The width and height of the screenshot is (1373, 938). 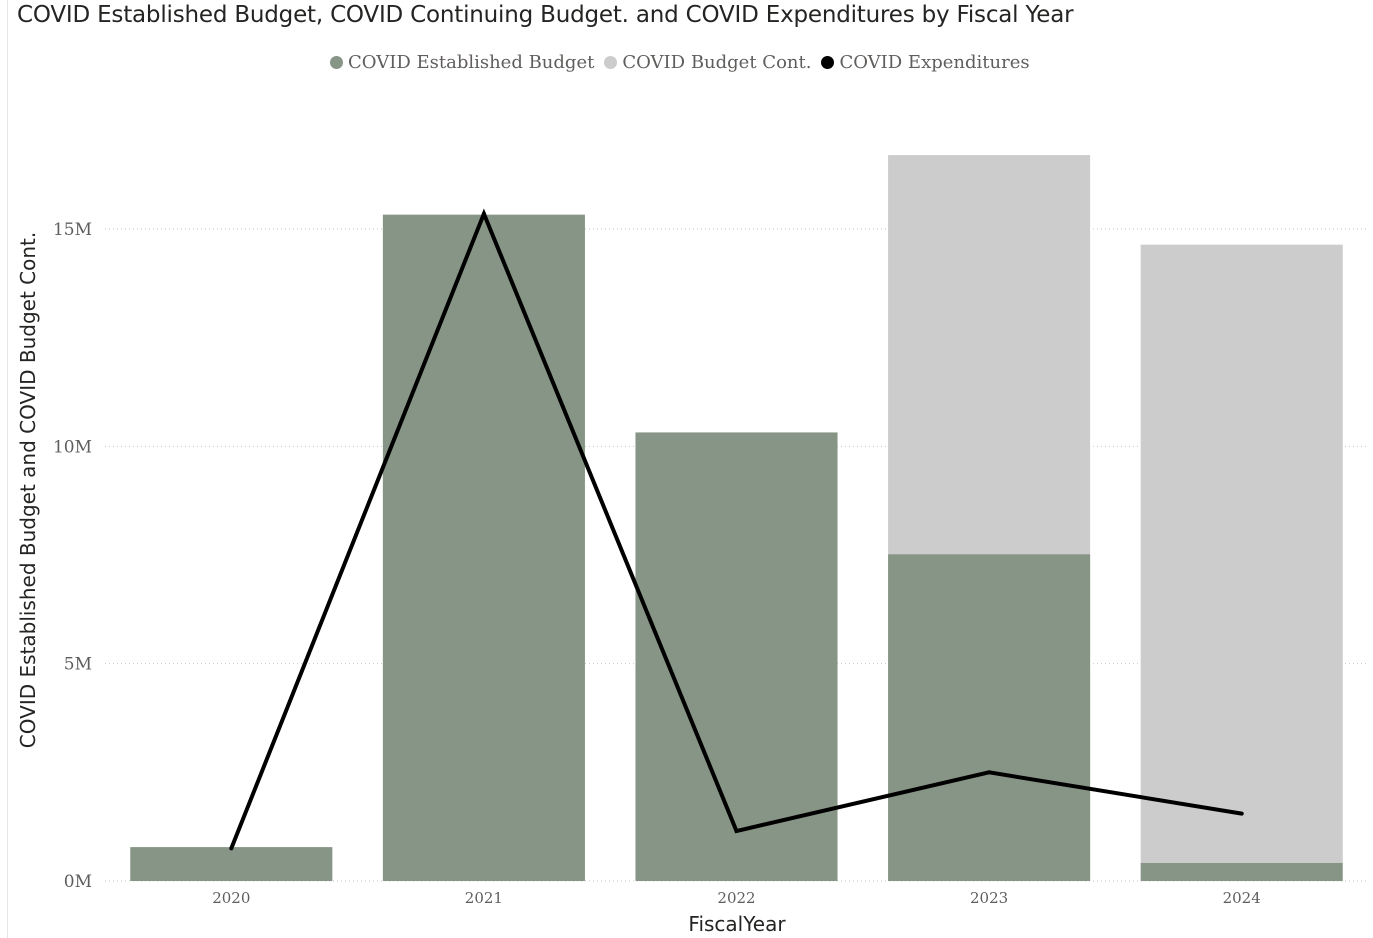 What do you see at coordinates (989, 717) in the screenshot?
I see `bar-established-2023` at bounding box center [989, 717].